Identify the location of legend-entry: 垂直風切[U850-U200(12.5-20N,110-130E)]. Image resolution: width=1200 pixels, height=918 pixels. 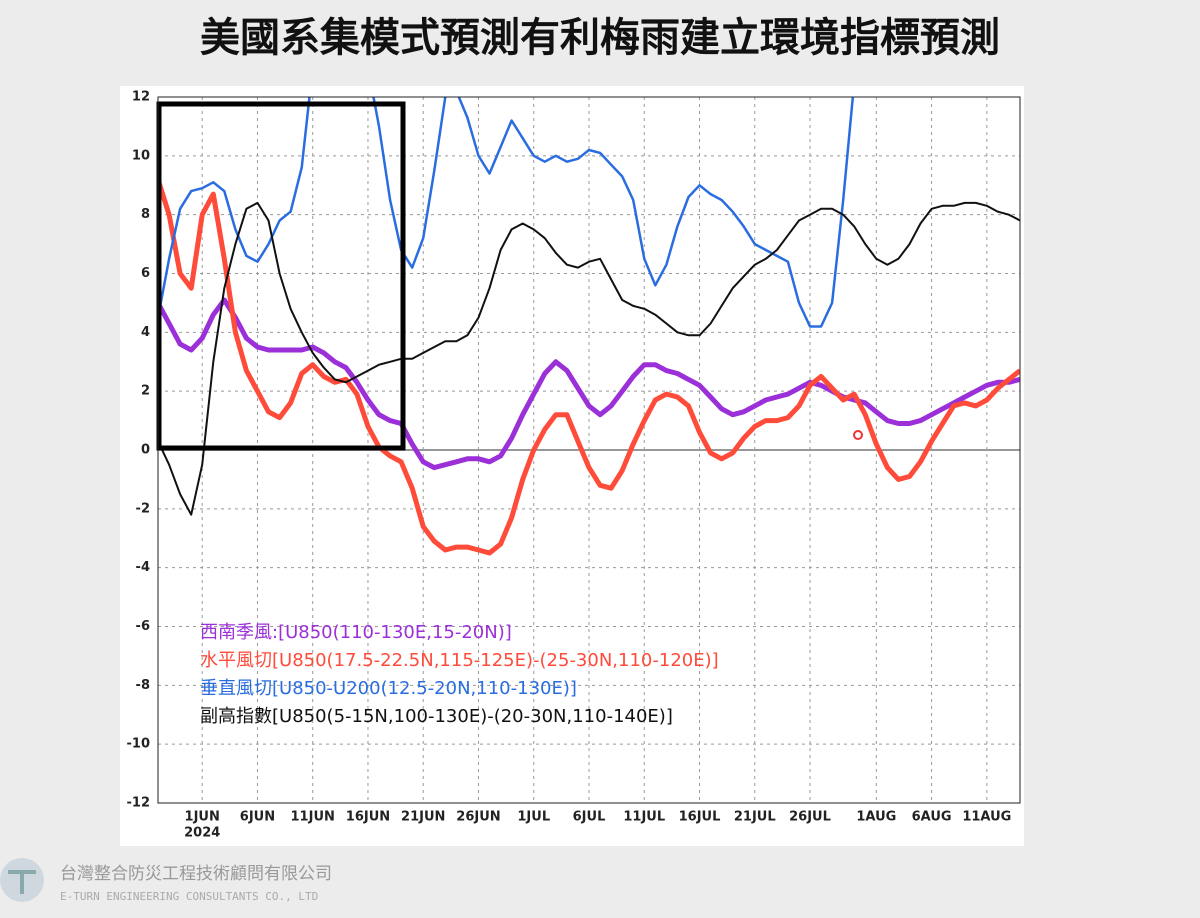
(388, 688).